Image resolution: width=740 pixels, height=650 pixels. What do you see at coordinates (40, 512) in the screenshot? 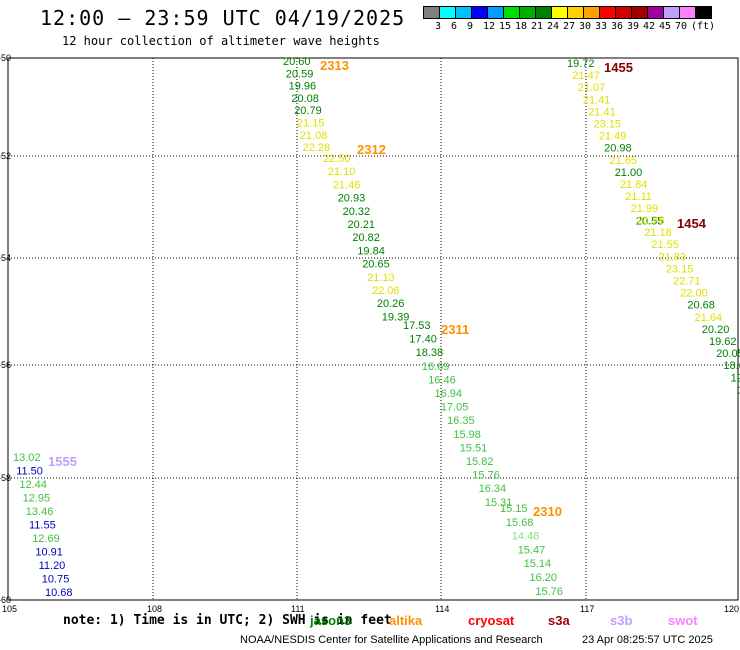
I see `swh-value-label: 13.46` at bounding box center [40, 512].